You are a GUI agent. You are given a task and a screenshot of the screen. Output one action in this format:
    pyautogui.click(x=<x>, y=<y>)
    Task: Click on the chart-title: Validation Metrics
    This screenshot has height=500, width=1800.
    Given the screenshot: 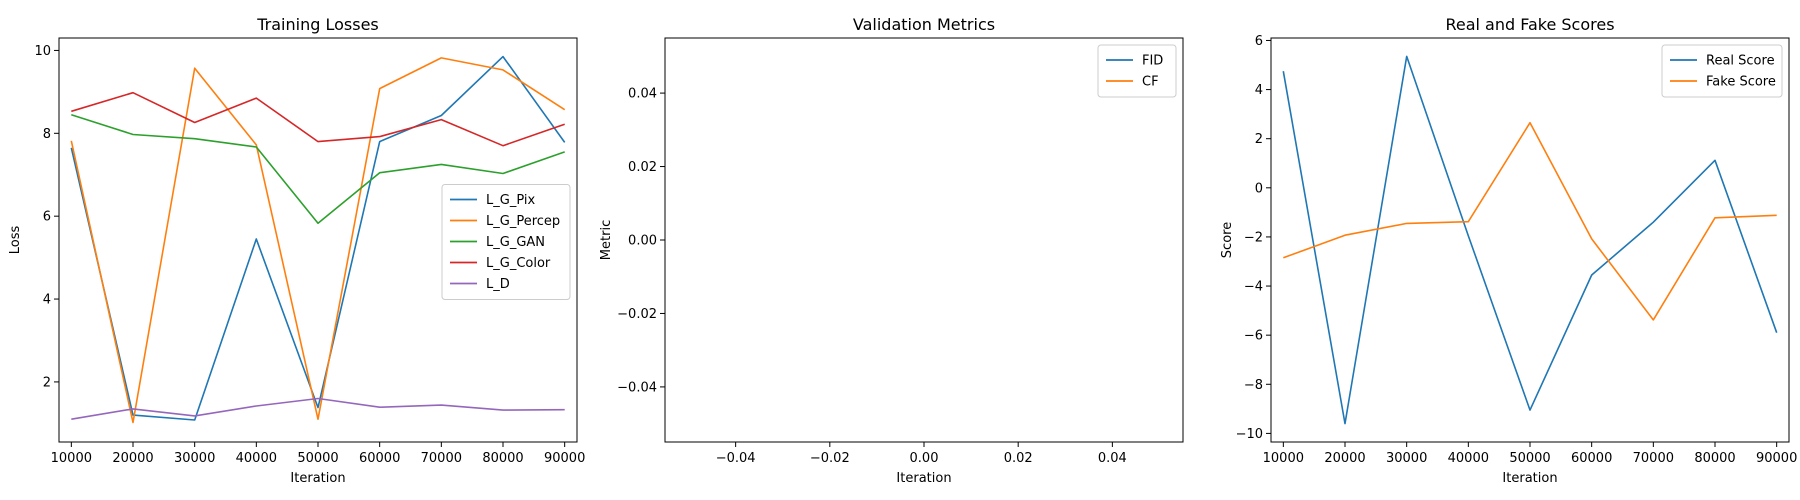 What is the action you would take?
    pyautogui.click(x=924, y=24)
    